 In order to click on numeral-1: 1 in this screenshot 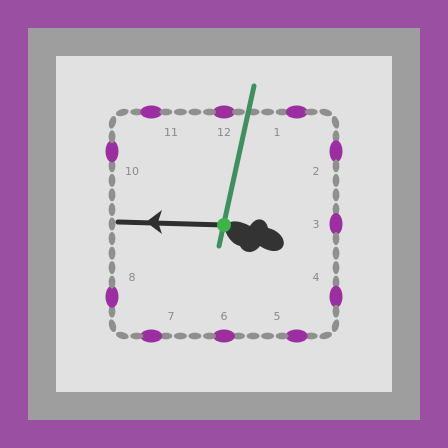, I will do `click(277, 132)`.